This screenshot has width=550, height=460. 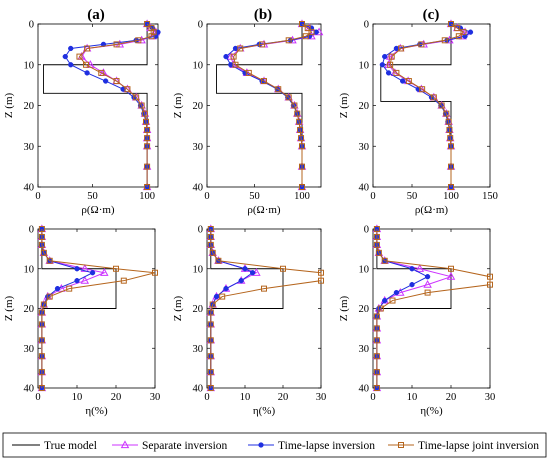 I want to click on panel-title-a: (a), so click(x=96, y=15).